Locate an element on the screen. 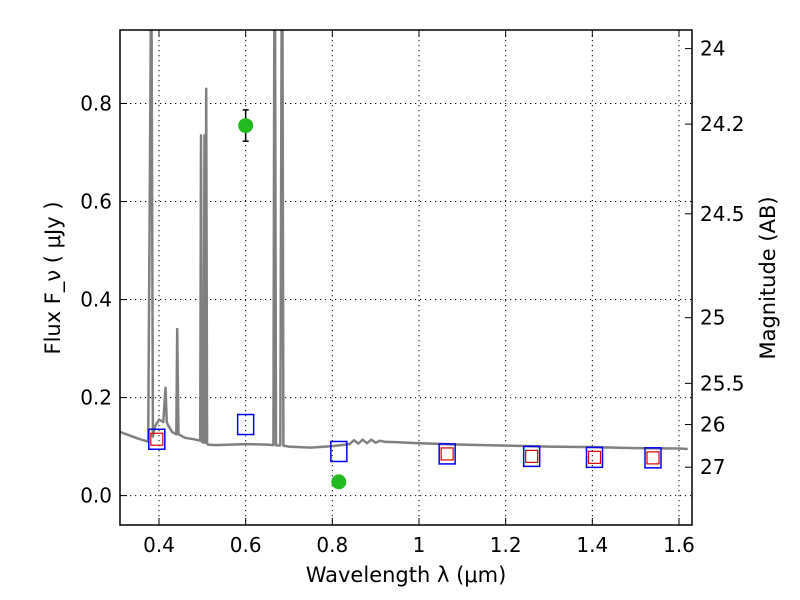  x-tick-label: 1 is located at coordinates (419, 545).